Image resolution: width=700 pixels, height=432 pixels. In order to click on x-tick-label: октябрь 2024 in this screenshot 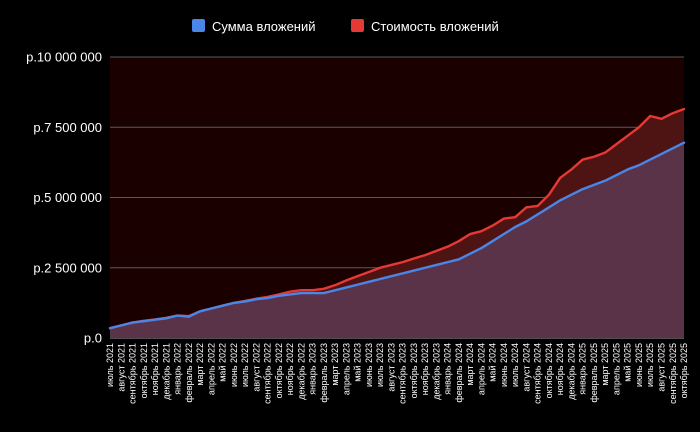, I will do `click(549, 370)`.